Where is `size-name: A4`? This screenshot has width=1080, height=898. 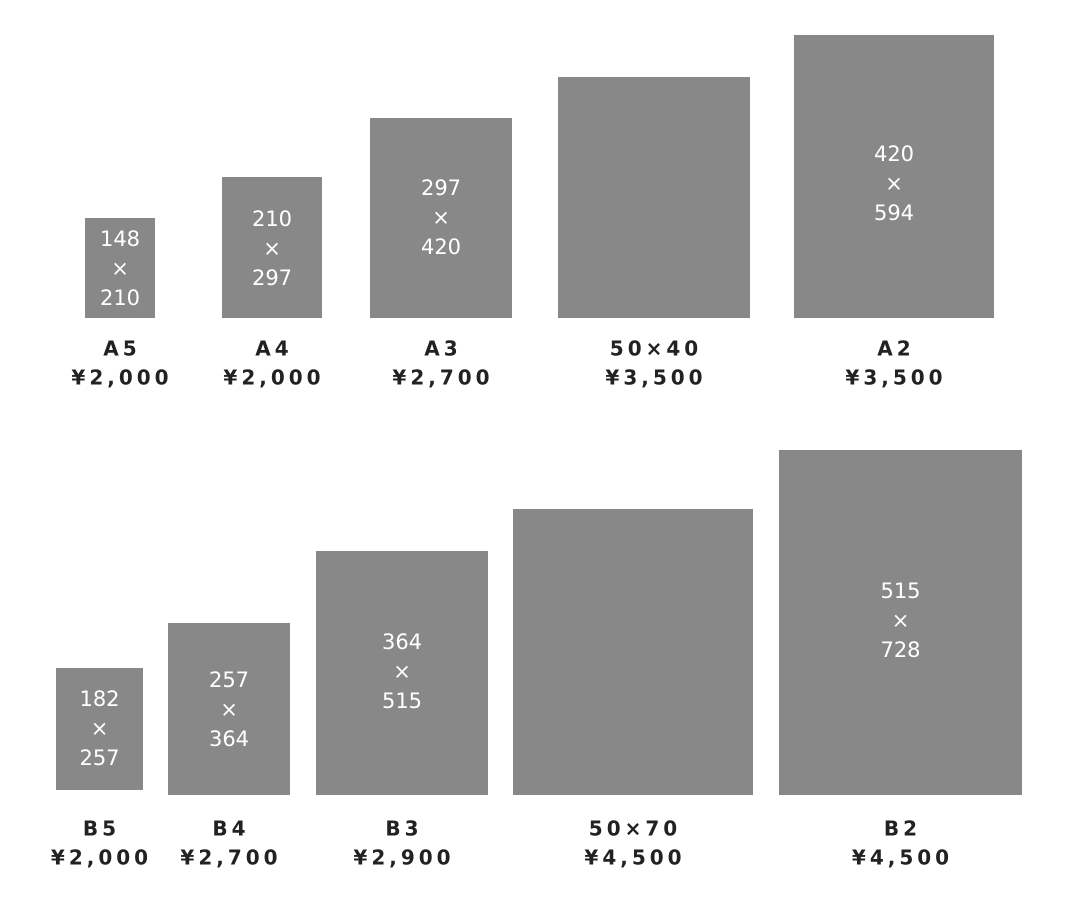 size-name: A4 is located at coordinates (273, 349).